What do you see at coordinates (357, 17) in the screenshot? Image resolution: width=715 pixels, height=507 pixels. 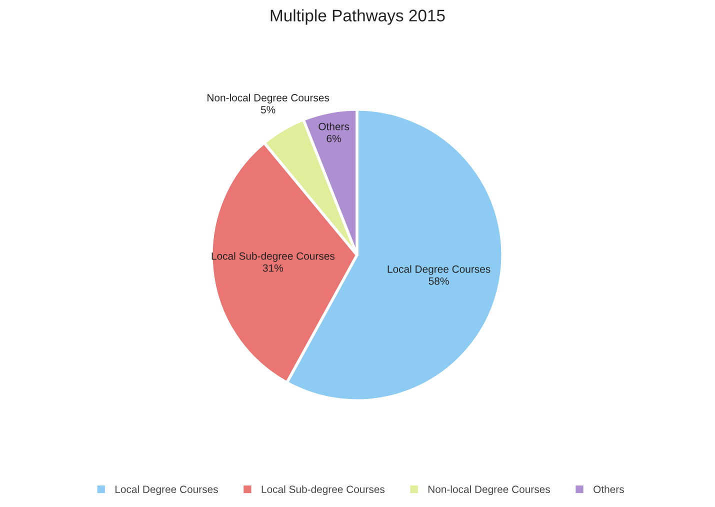 I see `chart-title: Multiple Pathways 2015` at bounding box center [357, 17].